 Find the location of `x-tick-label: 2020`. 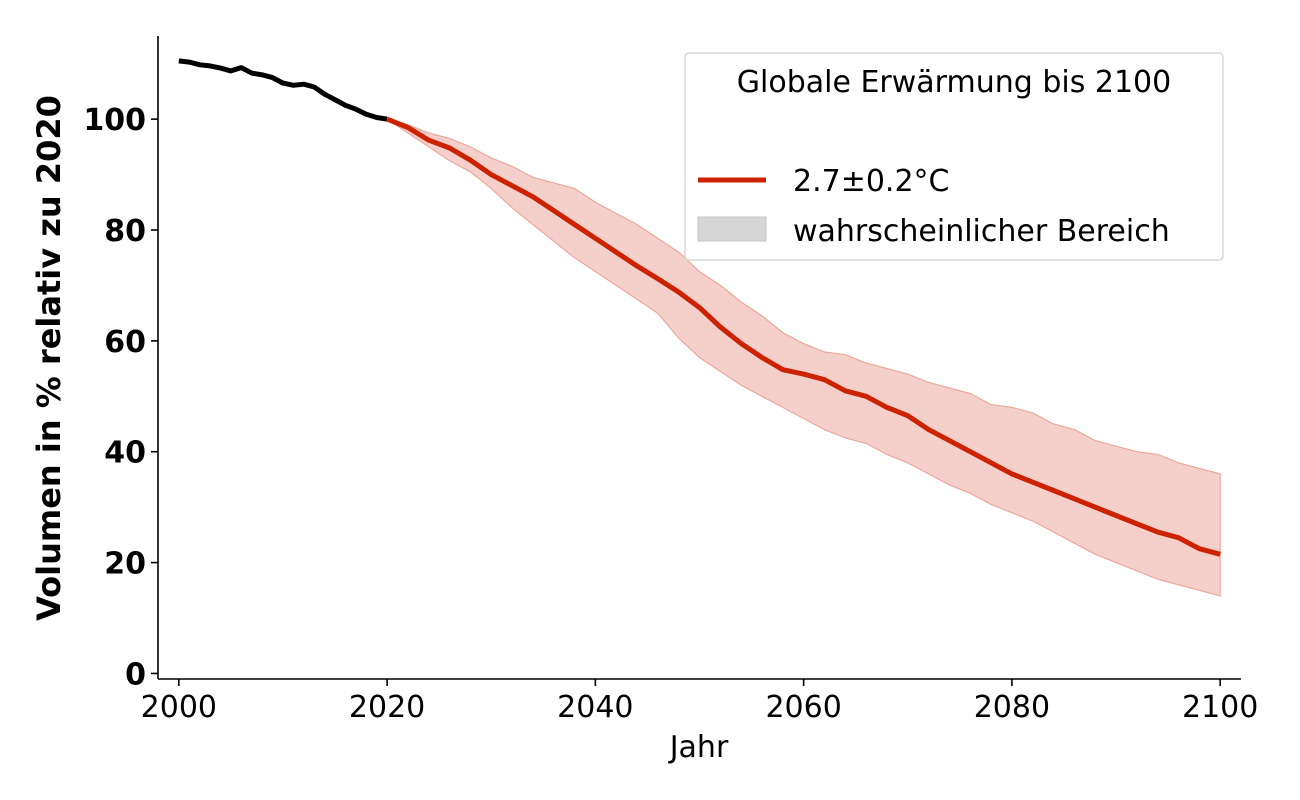

x-tick-label: 2020 is located at coordinates (387, 707).